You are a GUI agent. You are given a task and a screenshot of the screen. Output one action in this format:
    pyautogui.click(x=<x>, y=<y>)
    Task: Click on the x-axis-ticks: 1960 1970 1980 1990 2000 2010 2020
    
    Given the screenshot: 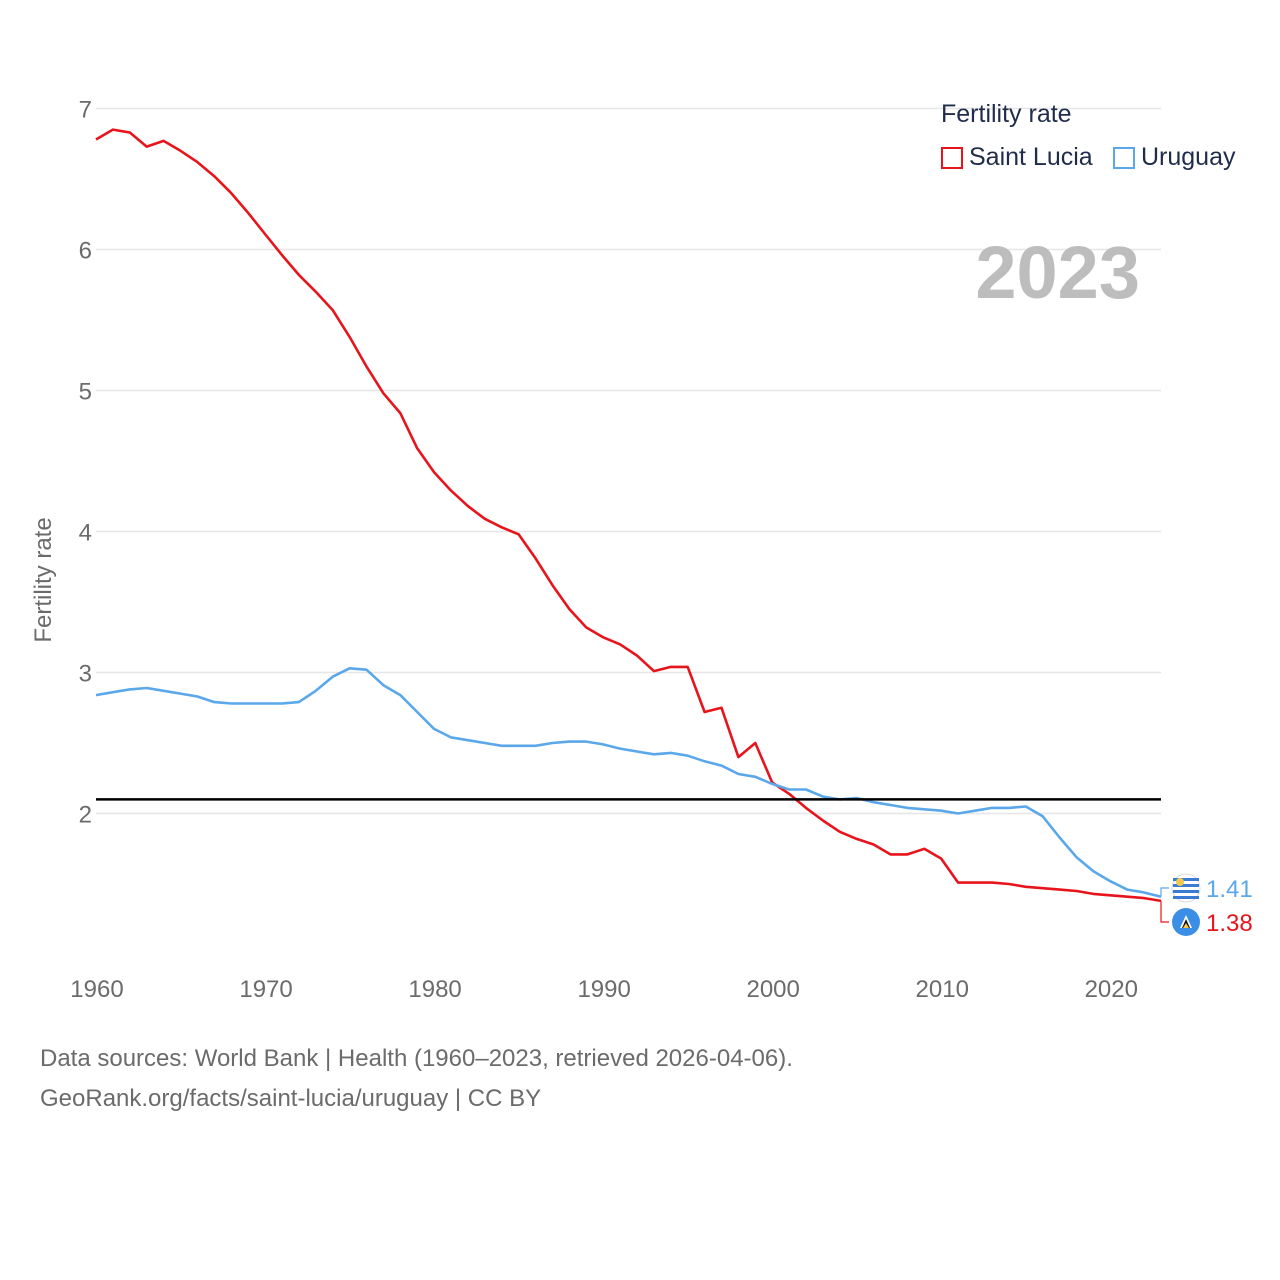 What is the action you would take?
    pyautogui.click(x=604, y=989)
    